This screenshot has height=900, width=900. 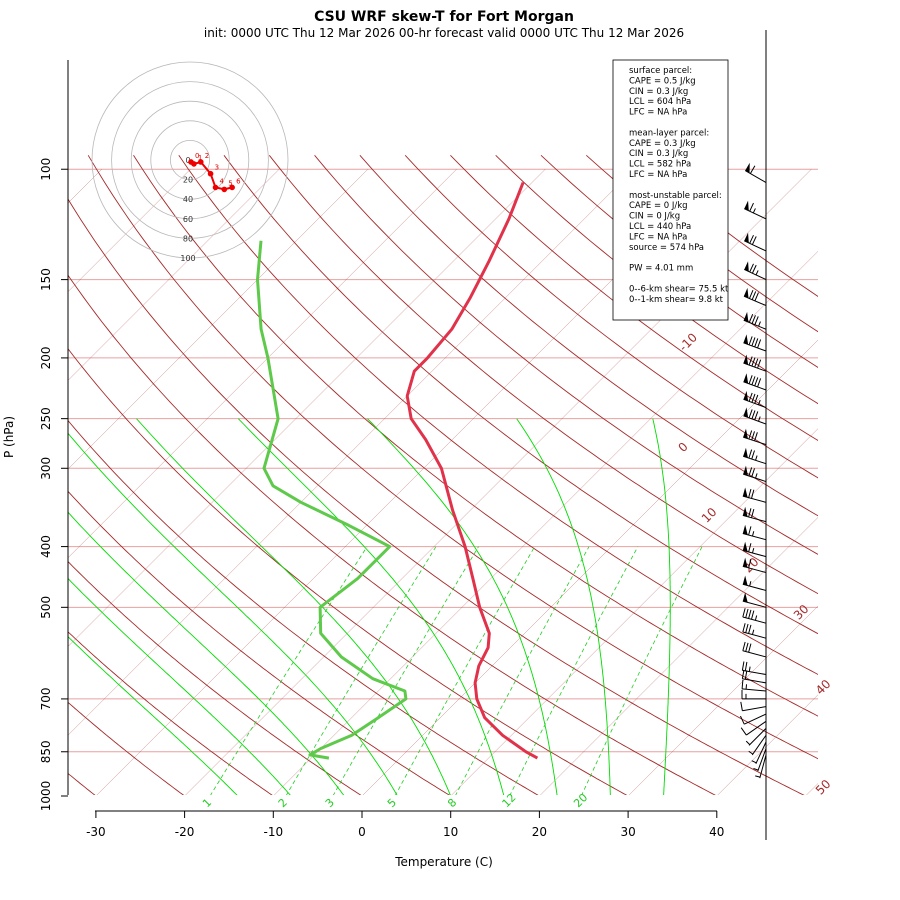 What do you see at coordinates (46, 546) in the screenshot?
I see `y-tick-label: 400` at bounding box center [46, 546].